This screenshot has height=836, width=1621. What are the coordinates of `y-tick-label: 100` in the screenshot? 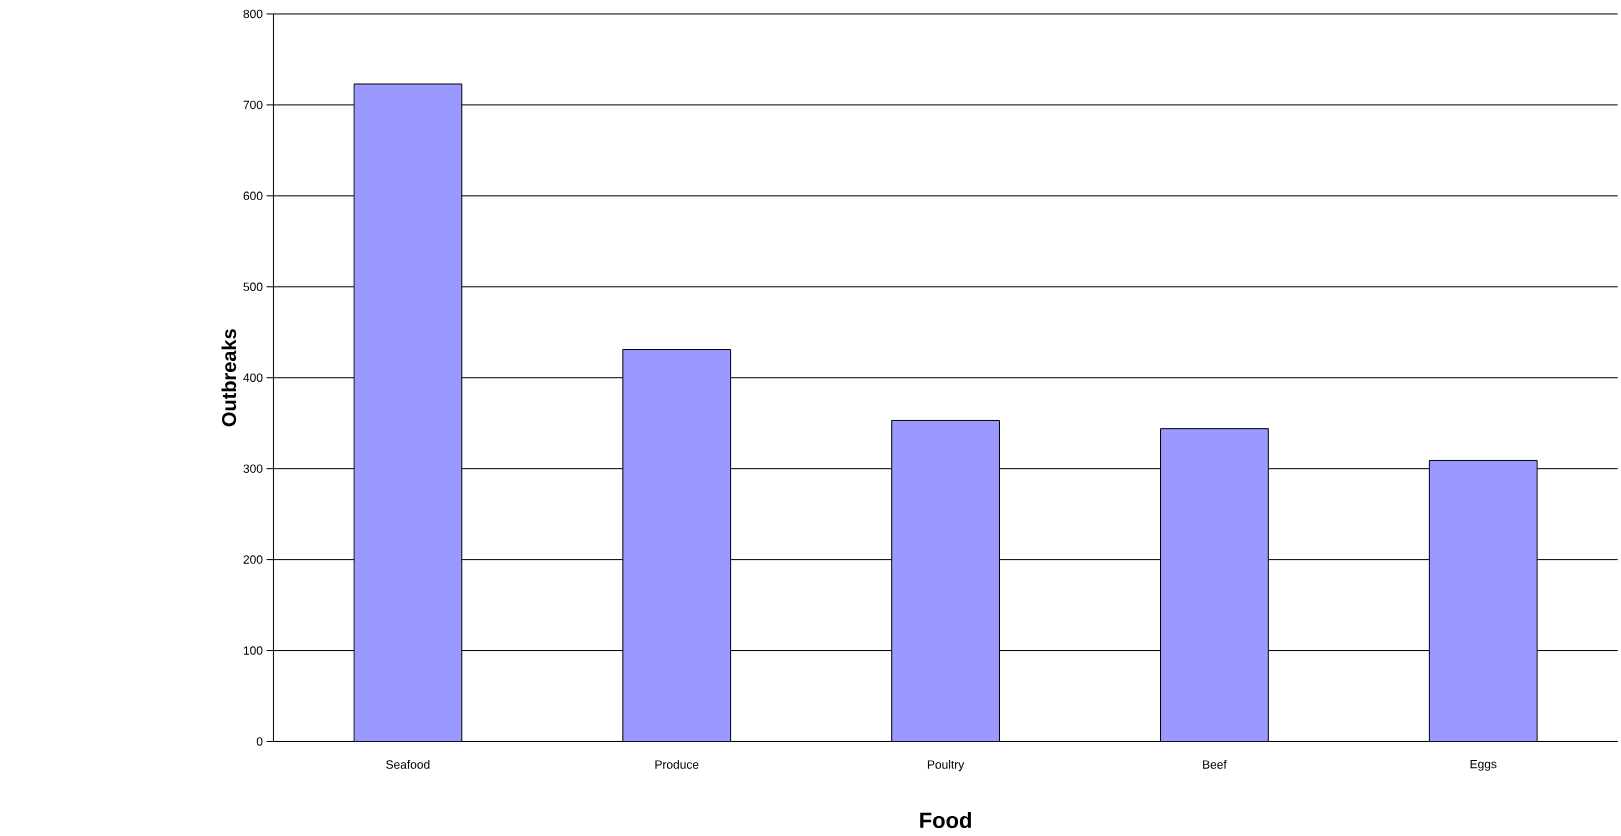 It's located at (253, 650).